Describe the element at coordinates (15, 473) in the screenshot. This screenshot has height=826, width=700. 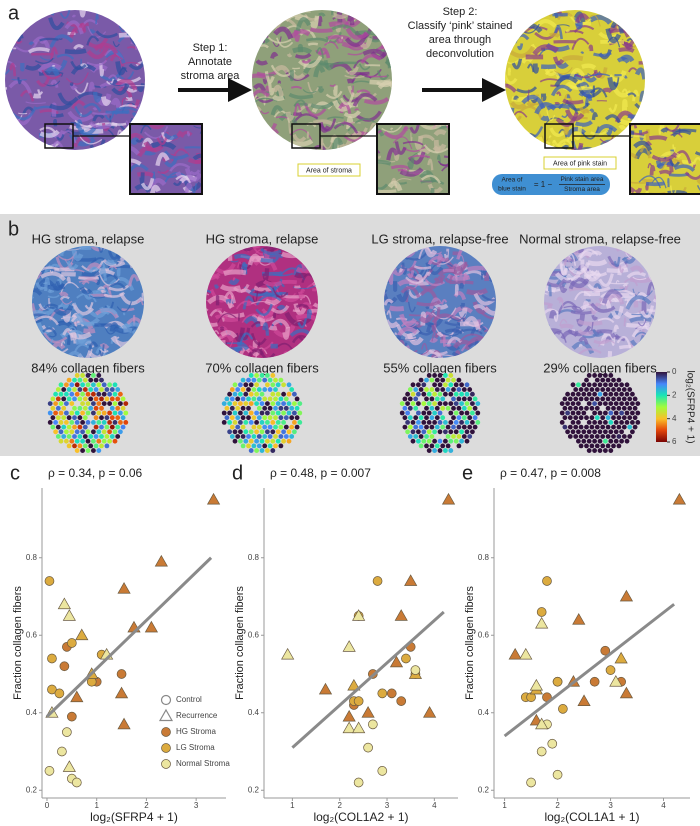
I see `panel-letter: c` at that location.